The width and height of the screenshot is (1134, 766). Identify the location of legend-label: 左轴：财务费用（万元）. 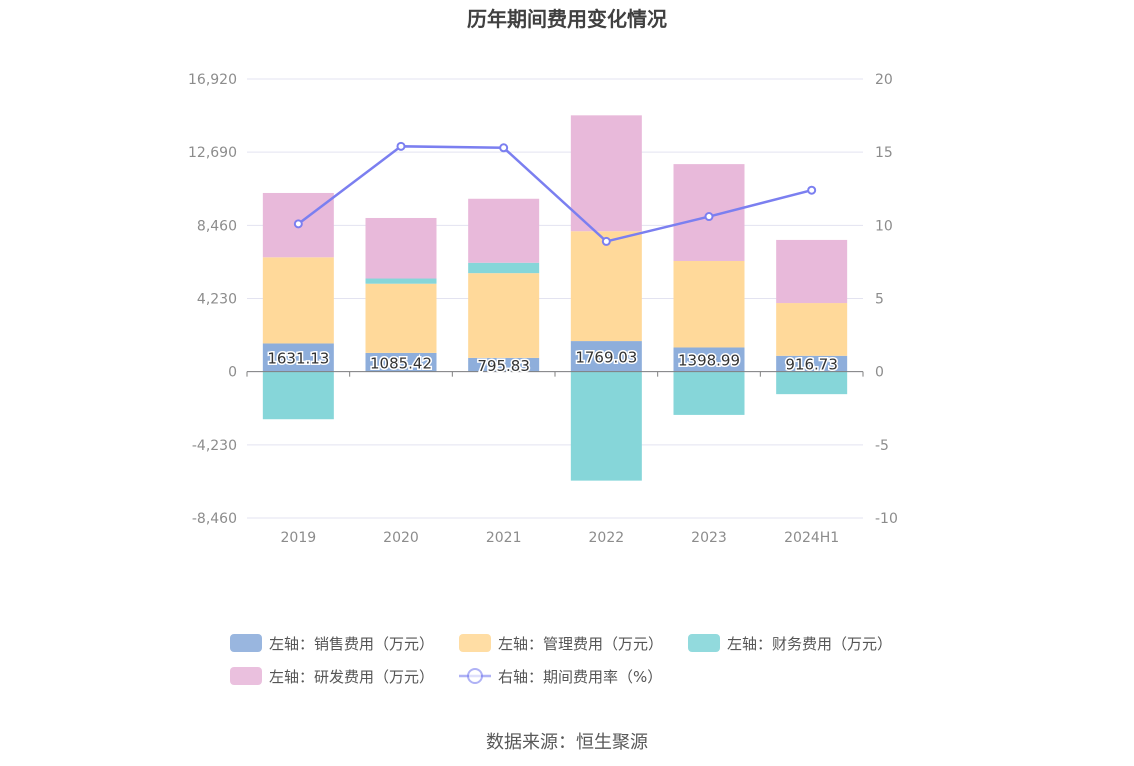
(809, 644).